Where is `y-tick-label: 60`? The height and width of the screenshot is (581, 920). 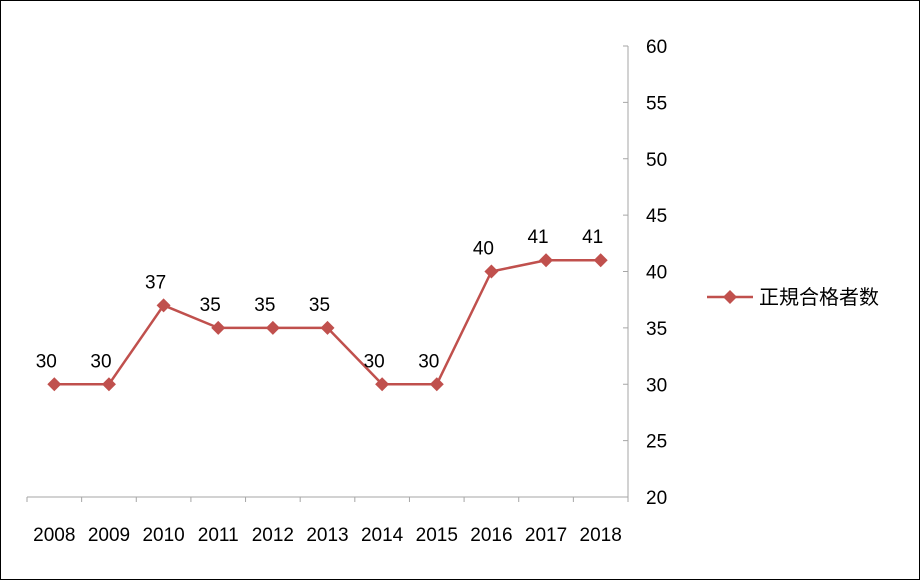 y-tick-label: 60 is located at coordinates (656, 47).